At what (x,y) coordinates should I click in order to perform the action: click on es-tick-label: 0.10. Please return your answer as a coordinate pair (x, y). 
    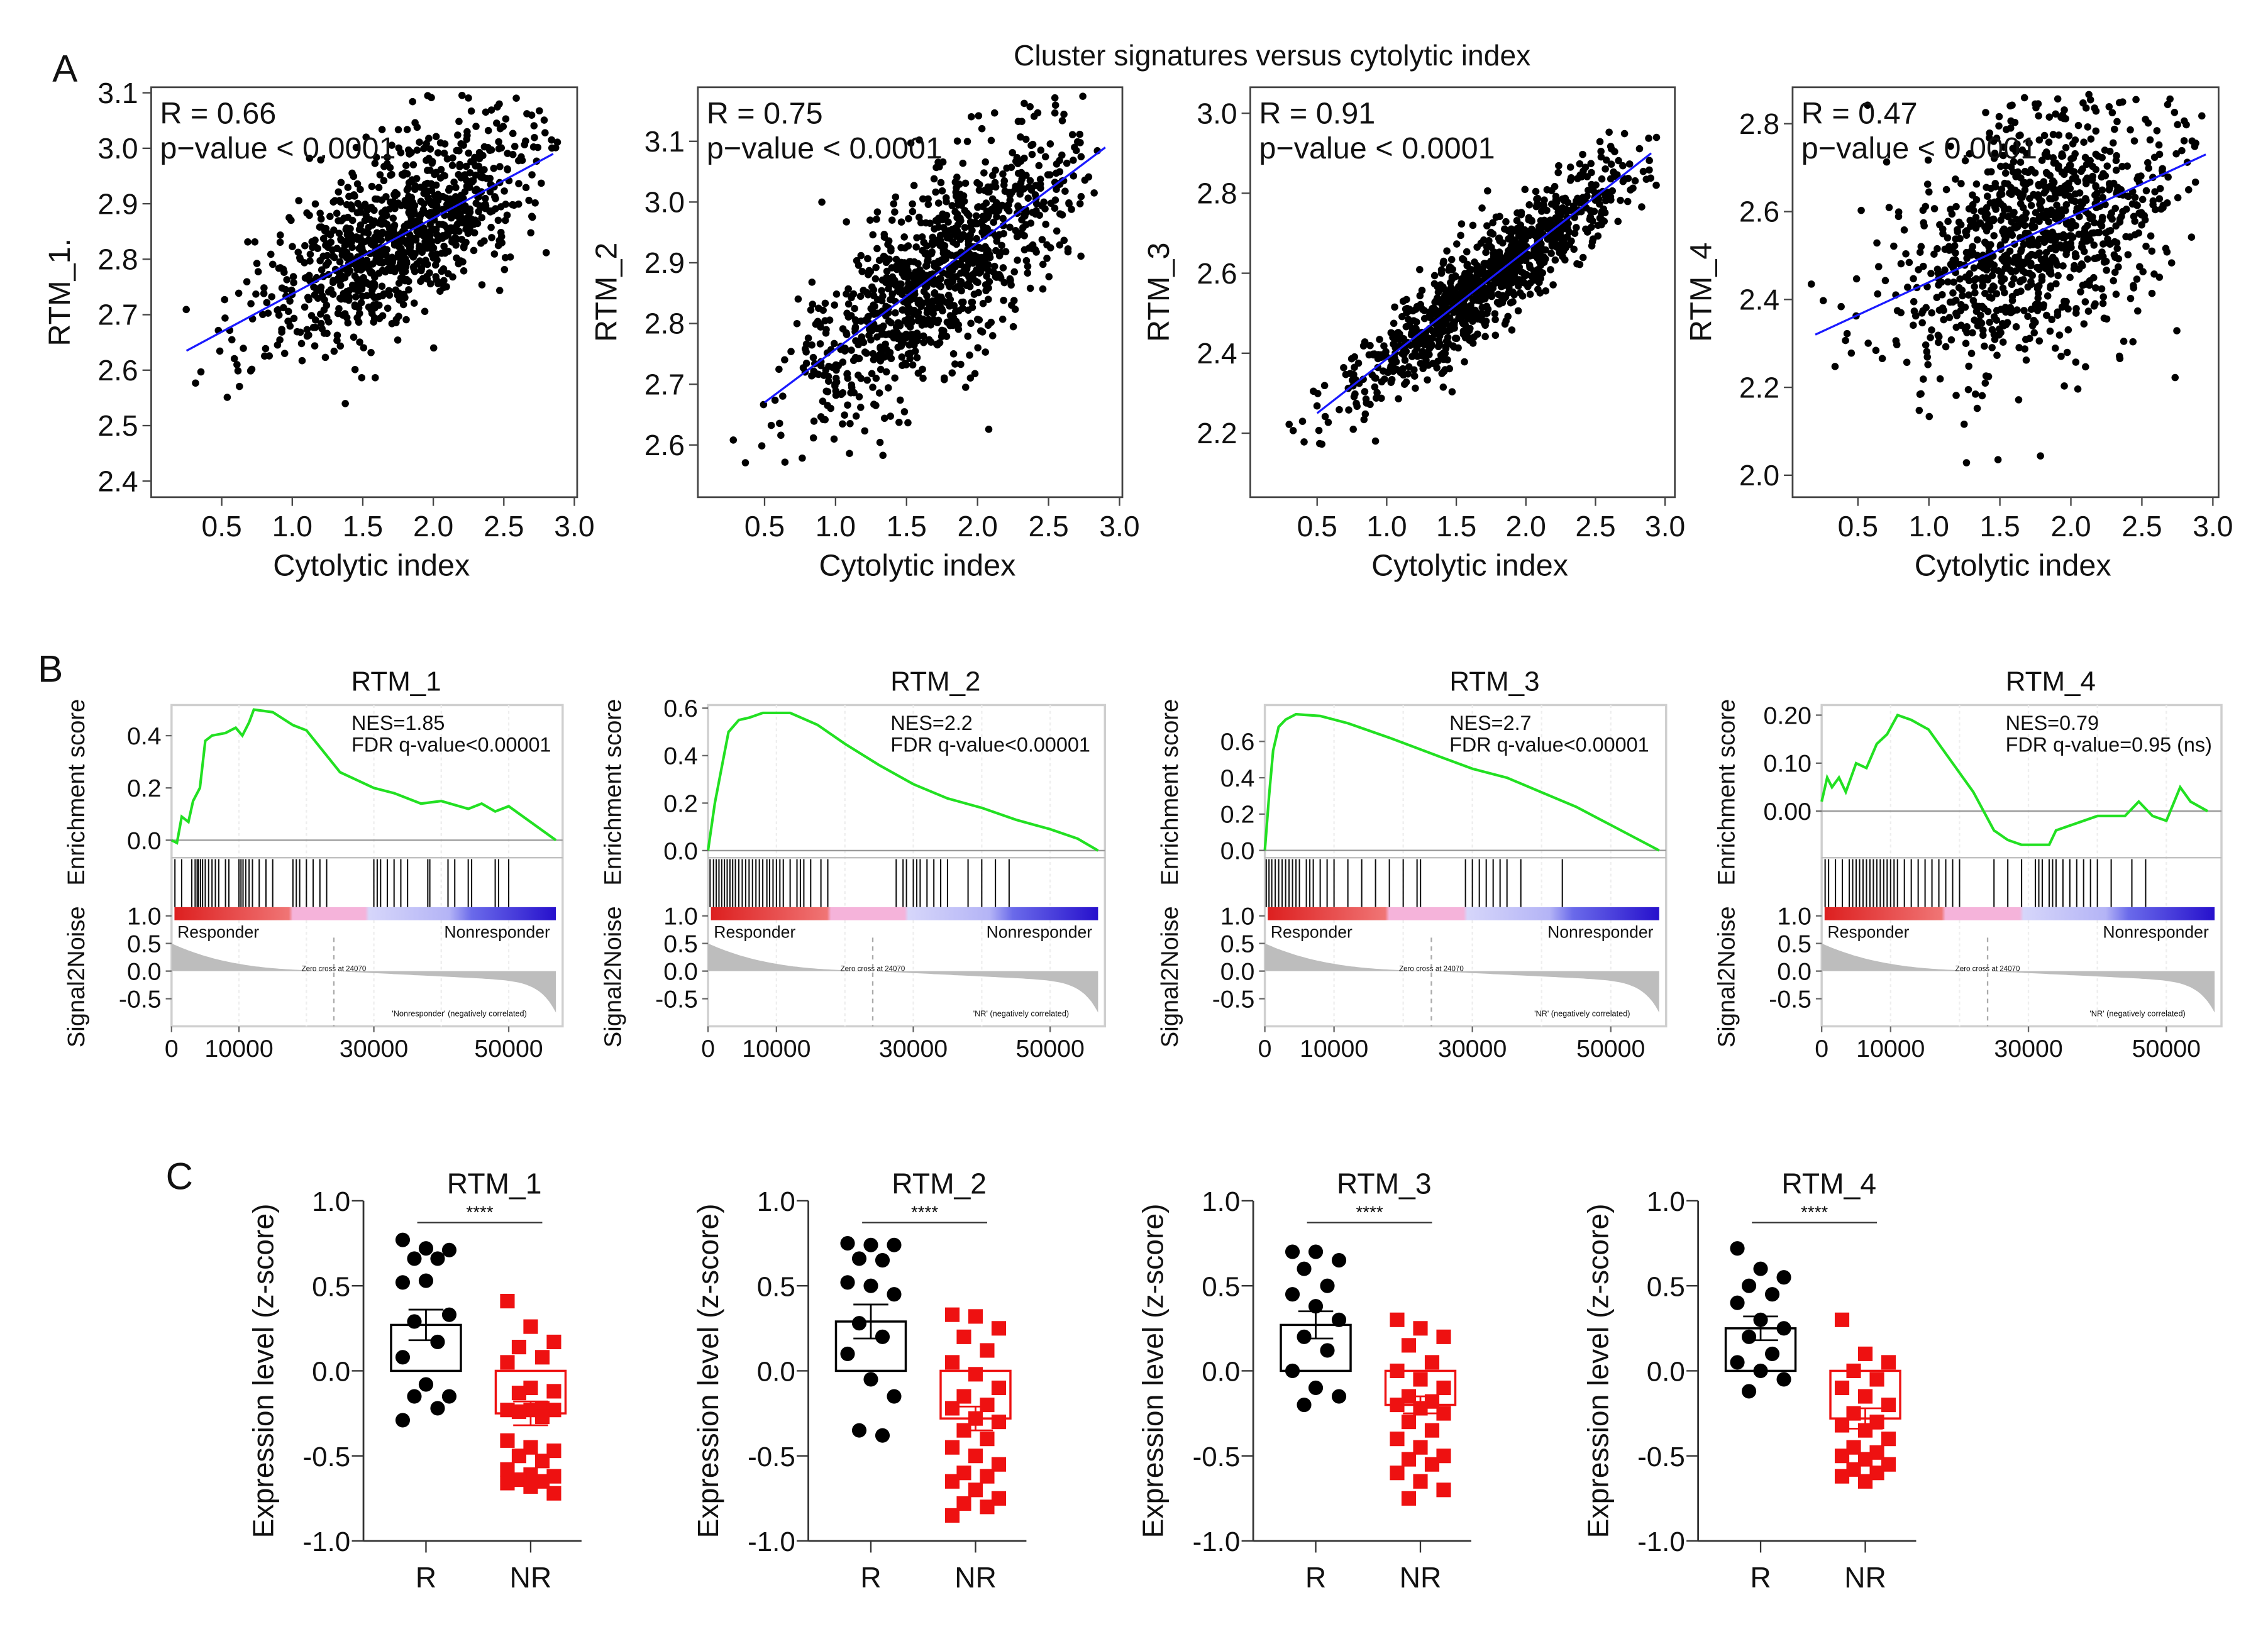
    Looking at the image, I should click on (1787, 764).